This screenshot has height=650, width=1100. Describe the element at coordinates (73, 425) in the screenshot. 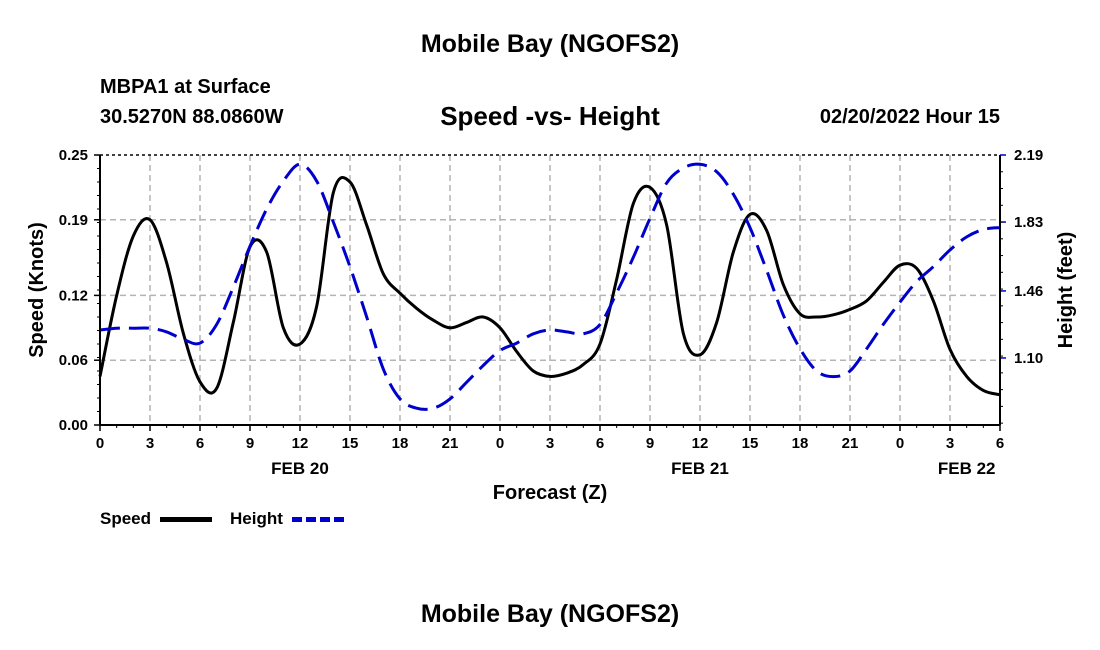

I see `y-tick-label: 0.00` at that location.